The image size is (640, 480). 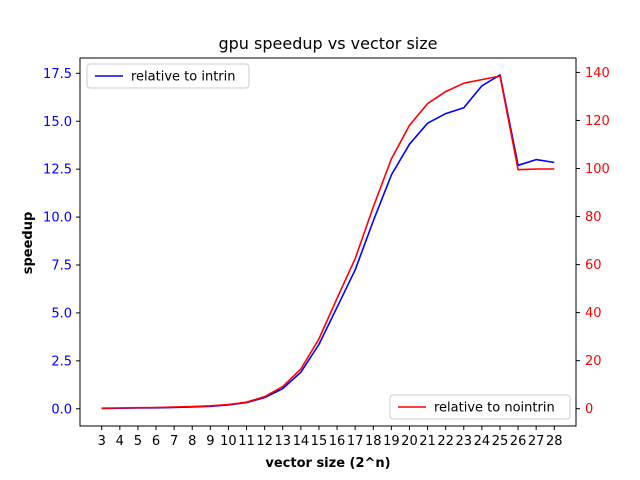 What do you see at coordinates (61, 313) in the screenshot?
I see `left-y-tick-label: 5.0` at bounding box center [61, 313].